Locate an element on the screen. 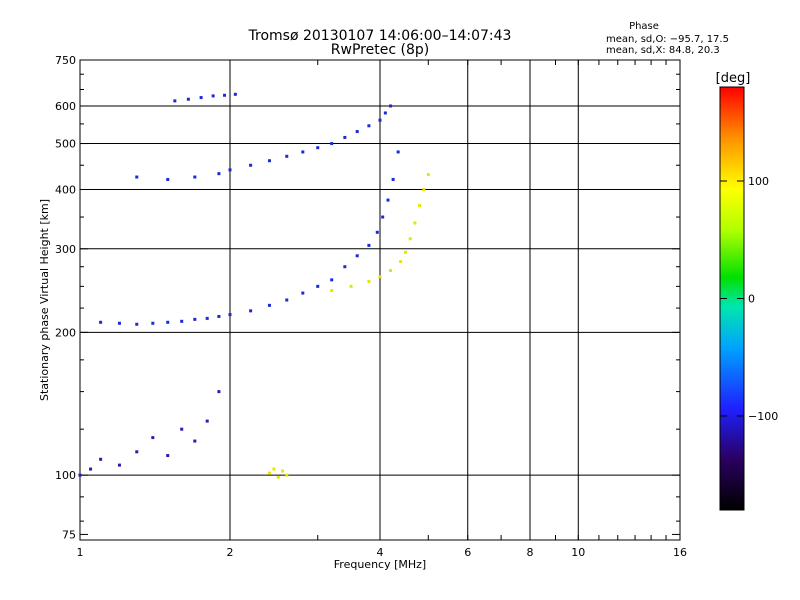 The width and height of the screenshot is (800, 600). x-tick-label: 4 is located at coordinates (380, 552).